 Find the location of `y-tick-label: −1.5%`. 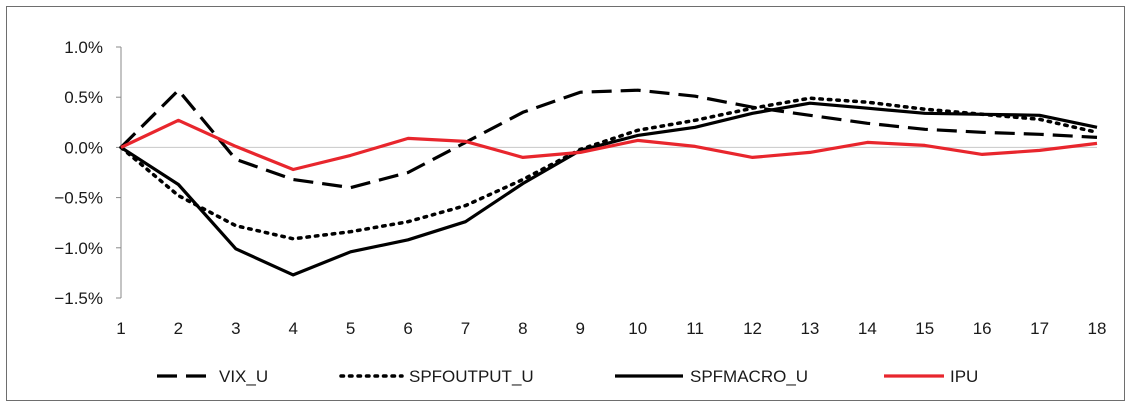

y-tick-label: −1.5% is located at coordinates (78, 298).